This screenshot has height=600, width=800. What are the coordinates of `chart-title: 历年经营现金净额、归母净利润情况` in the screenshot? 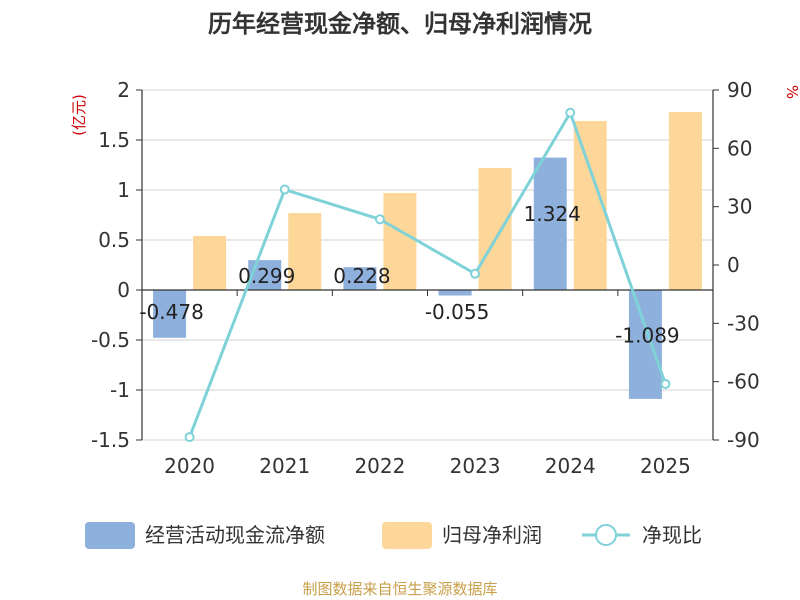 It's located at (400, 24).